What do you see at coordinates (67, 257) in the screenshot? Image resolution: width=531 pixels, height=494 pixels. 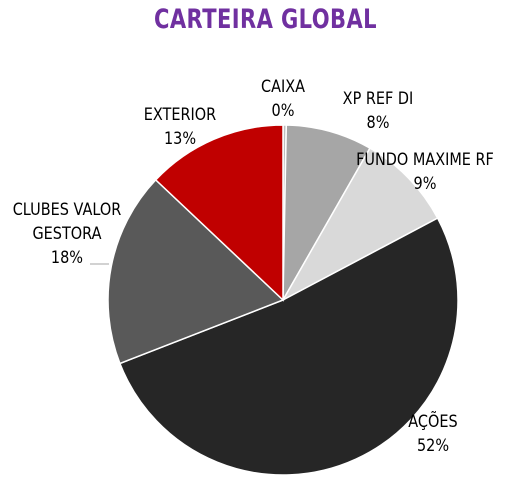 I see `slice-percent-label: 18%` at bounding box center [67, 257].